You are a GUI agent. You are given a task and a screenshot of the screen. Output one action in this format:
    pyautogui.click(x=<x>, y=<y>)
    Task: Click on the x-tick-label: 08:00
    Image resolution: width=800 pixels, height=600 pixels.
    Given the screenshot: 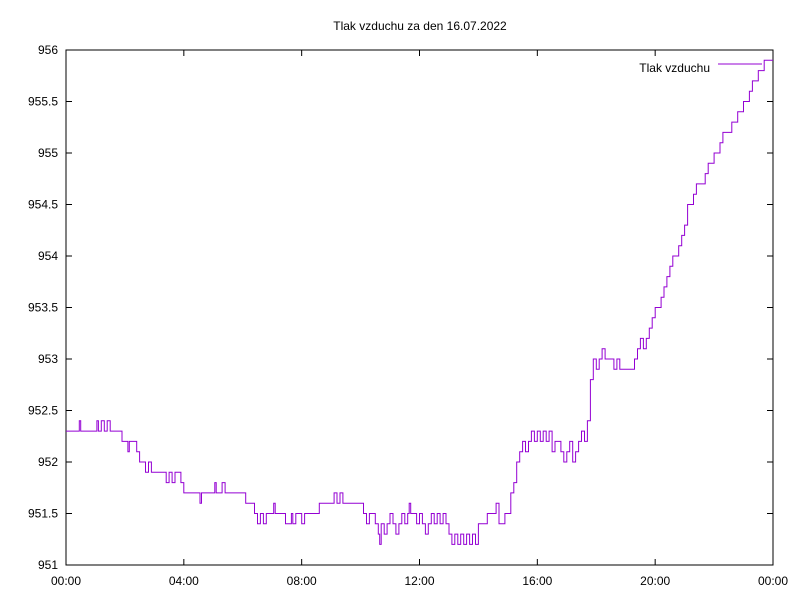 What is the action you would take?
    pyautogui.click(x=302, y=581)
    